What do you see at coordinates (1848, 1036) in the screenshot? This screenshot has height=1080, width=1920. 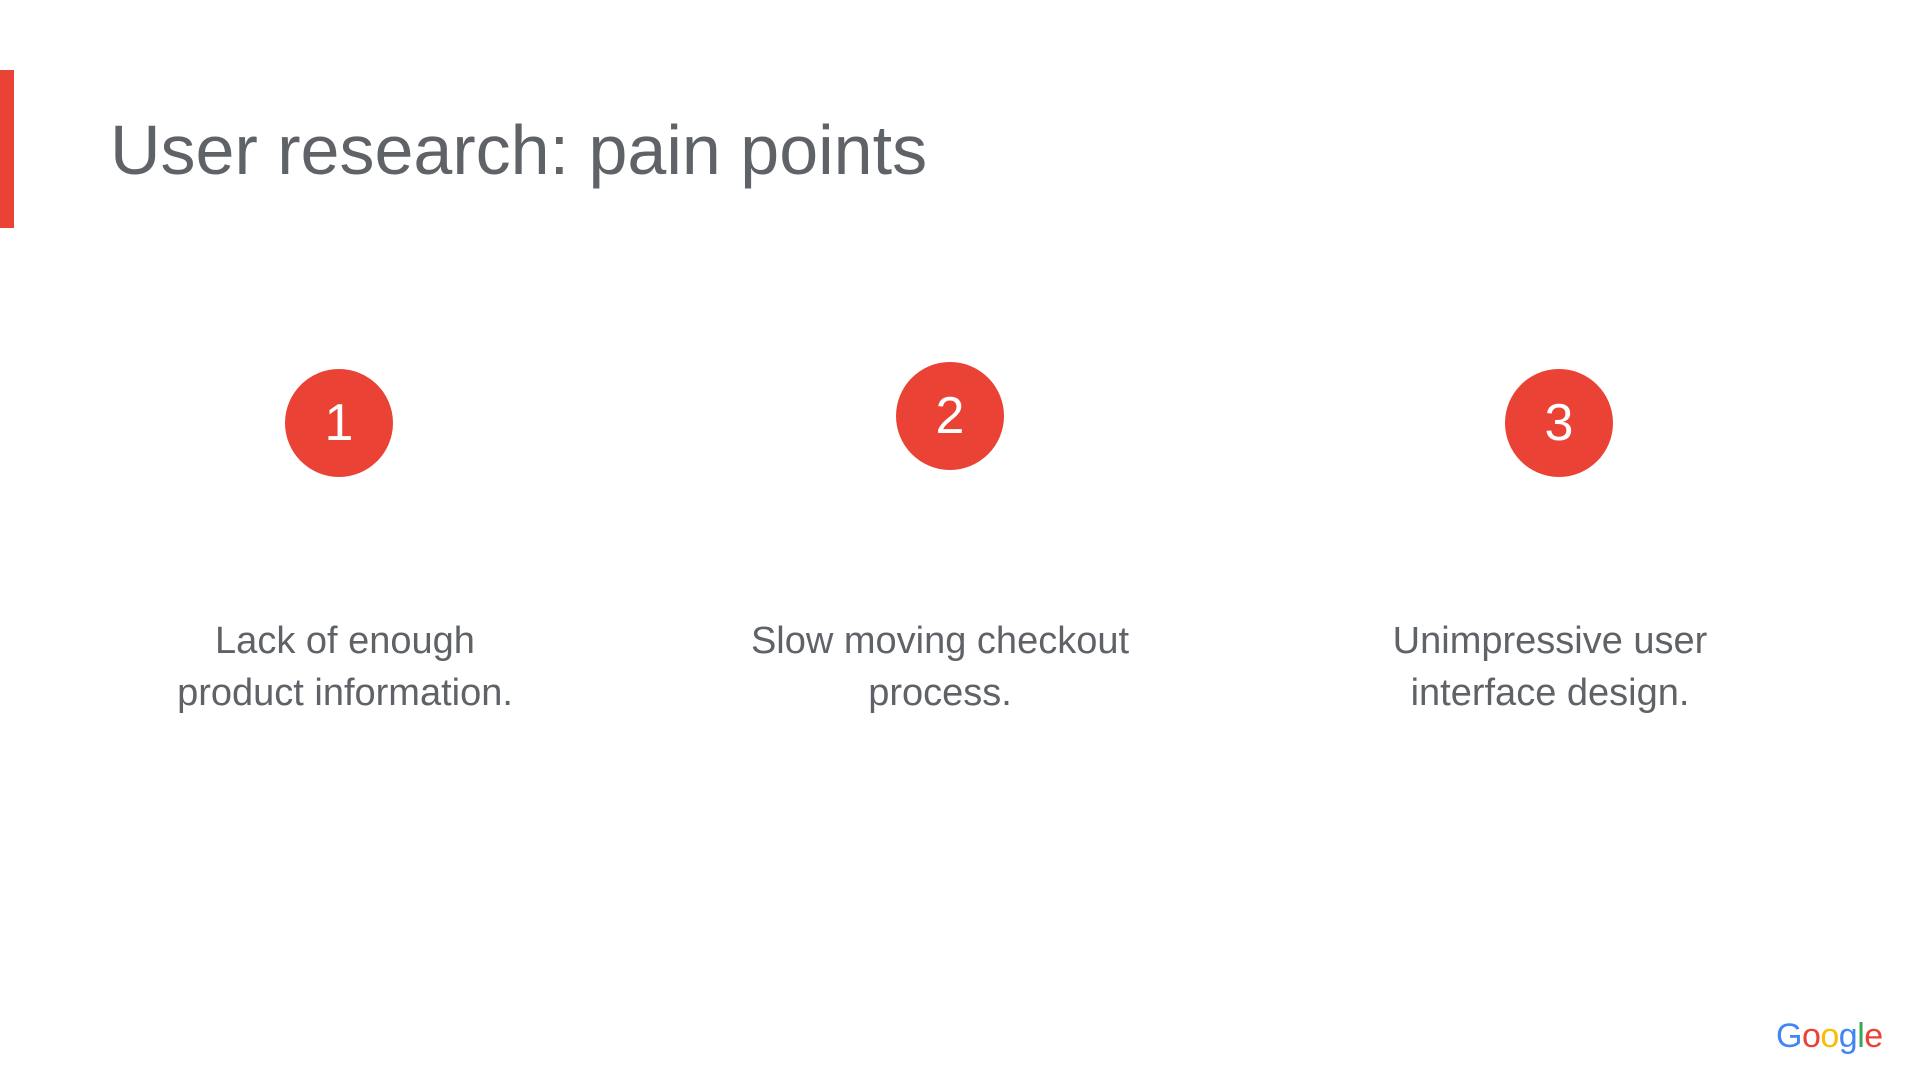 I see `google-logo-letter: g` at bounding box center [1848, 1036].